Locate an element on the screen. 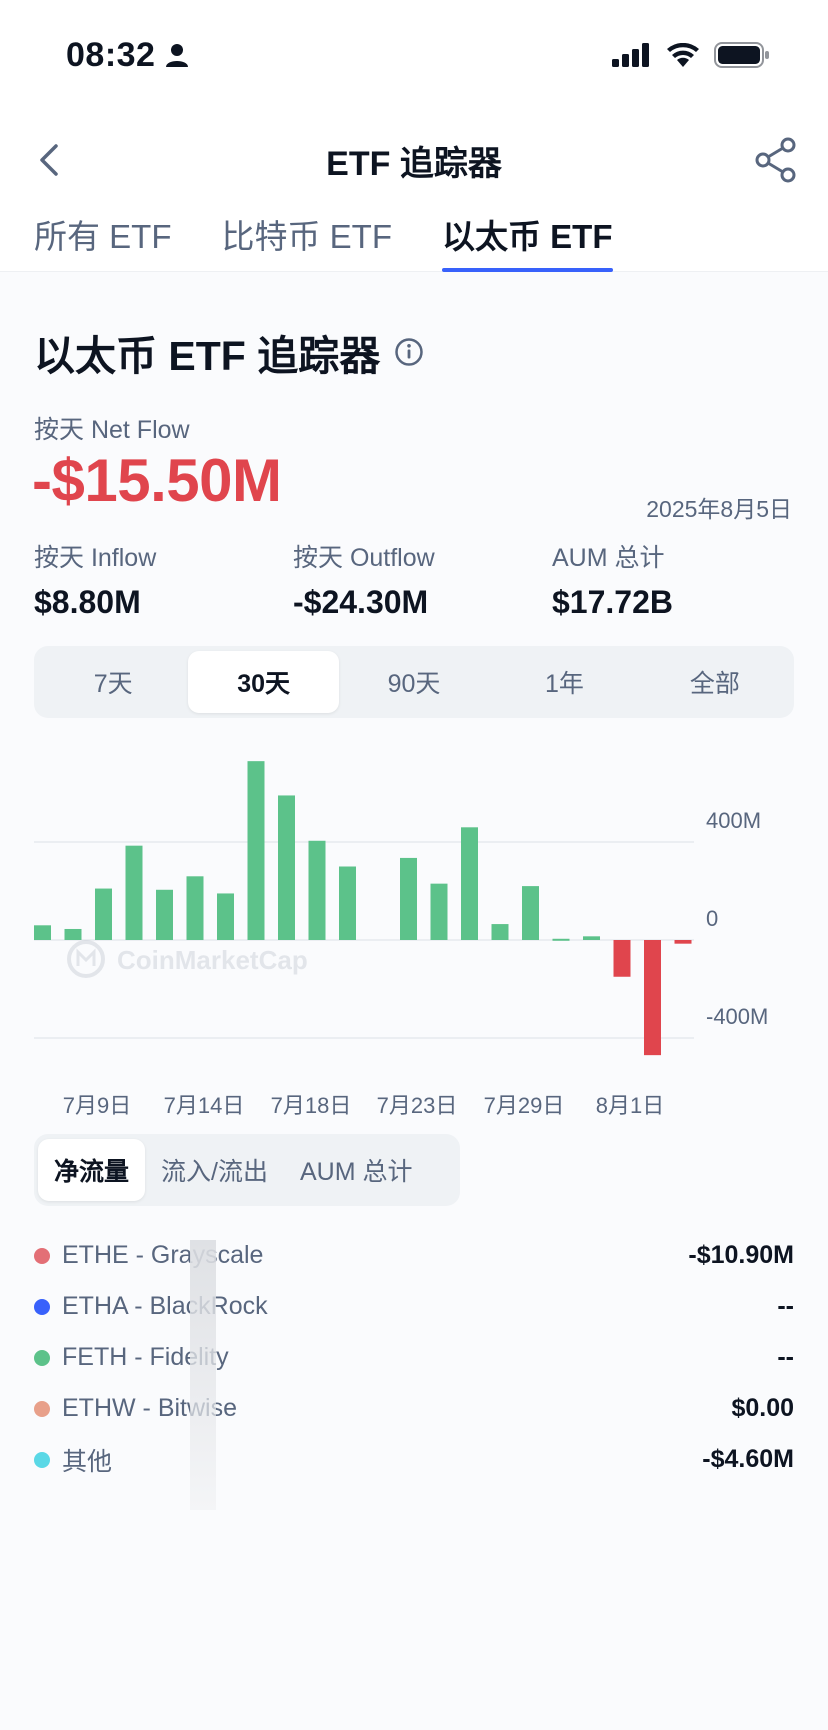 This screenshot has width=828, height=1730. list-item: FETH - Fidelity -- is located at coordinates (414, 1357).